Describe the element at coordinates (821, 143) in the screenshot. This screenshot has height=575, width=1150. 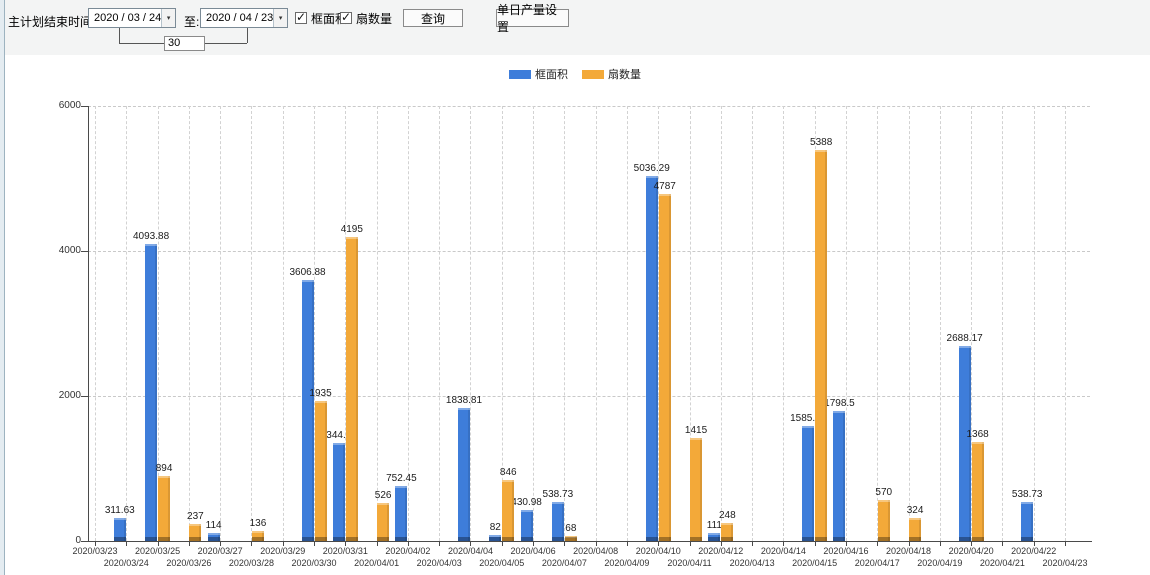
I see `bar-value-label: 5388` at that location.